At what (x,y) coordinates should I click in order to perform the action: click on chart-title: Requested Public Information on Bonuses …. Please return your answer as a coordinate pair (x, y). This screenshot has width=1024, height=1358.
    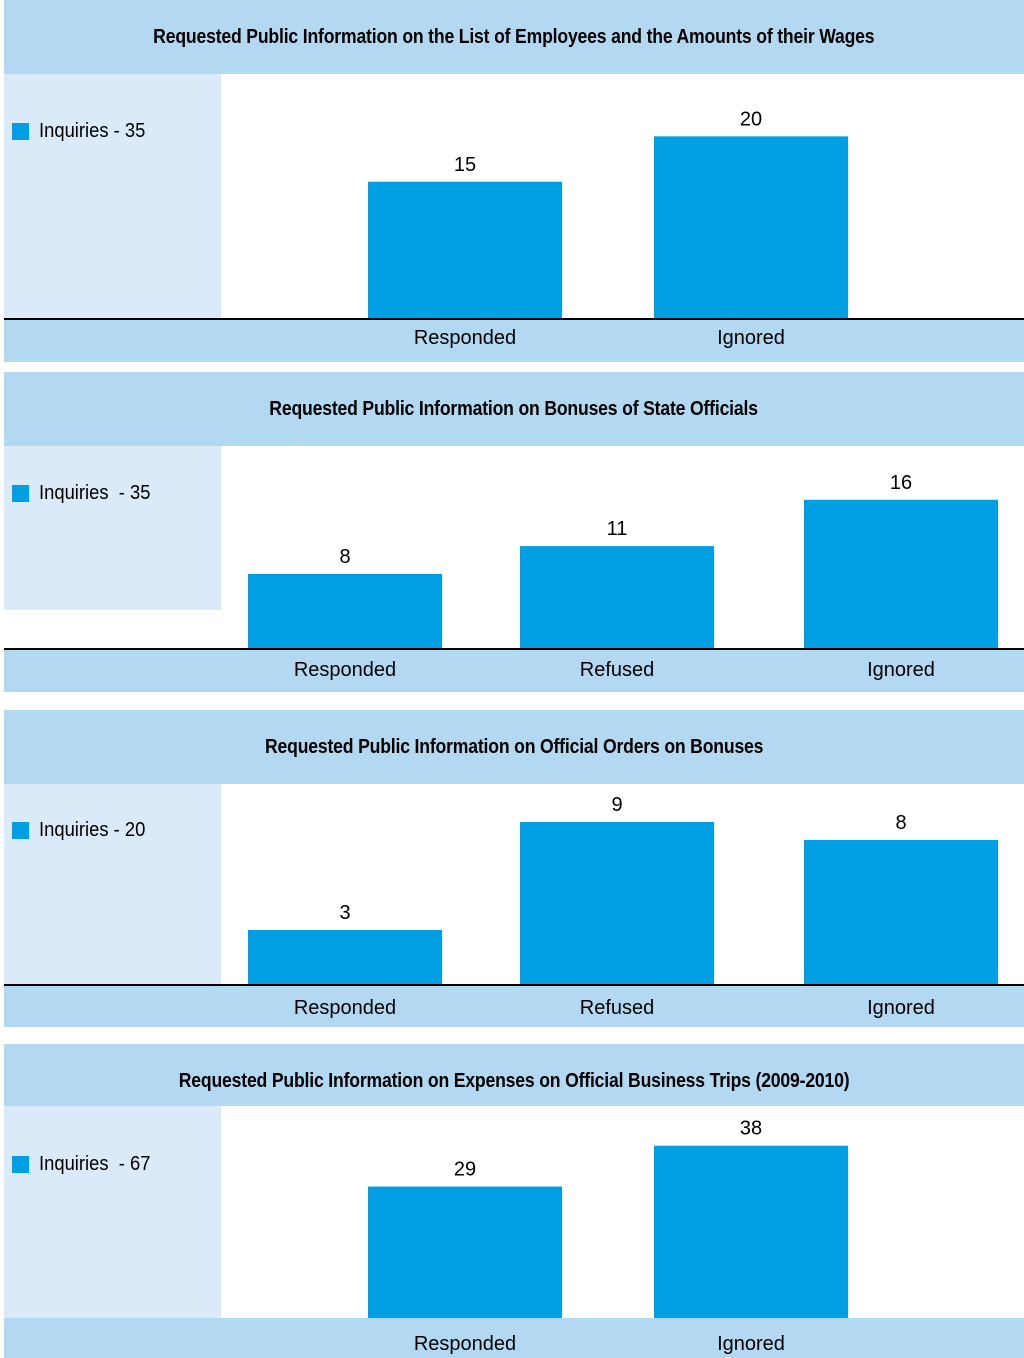
    Looking at the image, I should click on (514, 409).